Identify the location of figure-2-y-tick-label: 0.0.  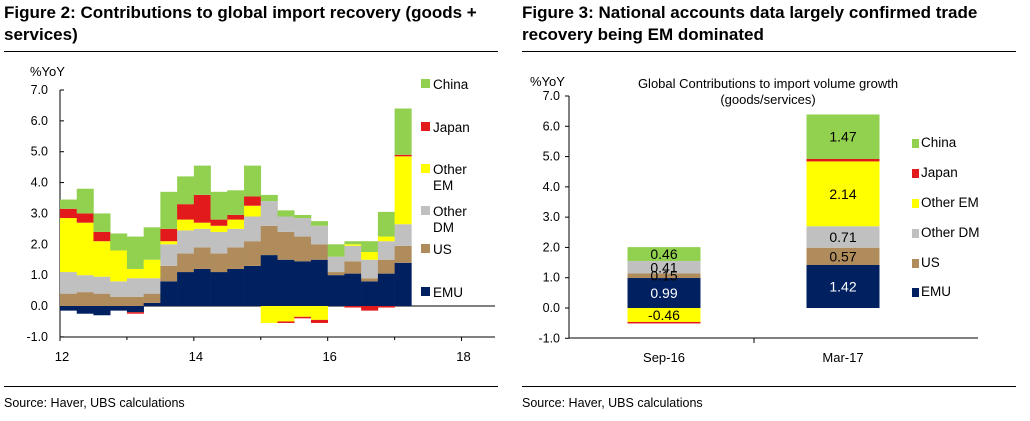
(39, 306).